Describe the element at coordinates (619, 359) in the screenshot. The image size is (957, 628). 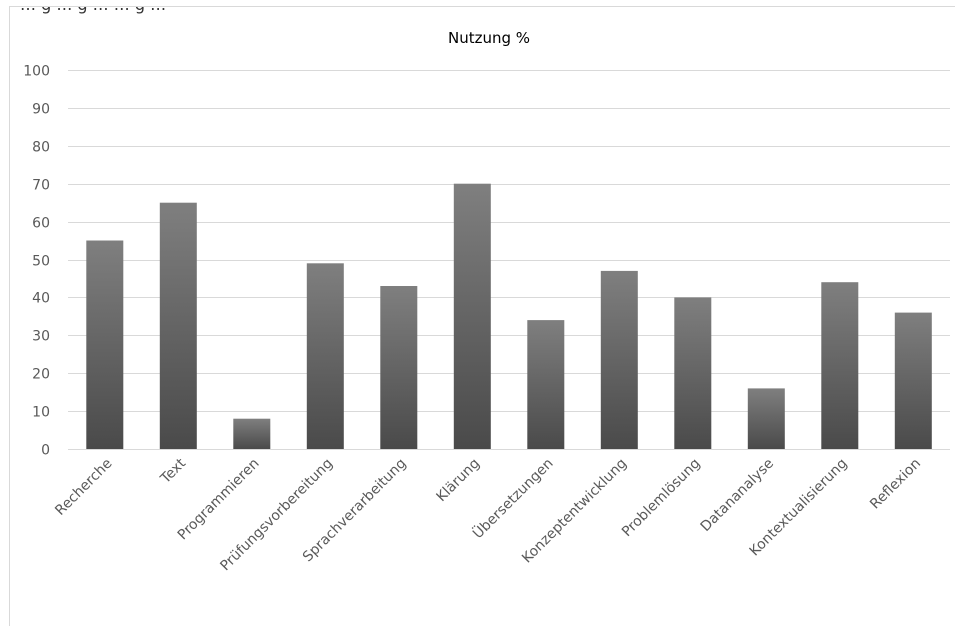
I see `bar-konzeptentwicklung` at that location.